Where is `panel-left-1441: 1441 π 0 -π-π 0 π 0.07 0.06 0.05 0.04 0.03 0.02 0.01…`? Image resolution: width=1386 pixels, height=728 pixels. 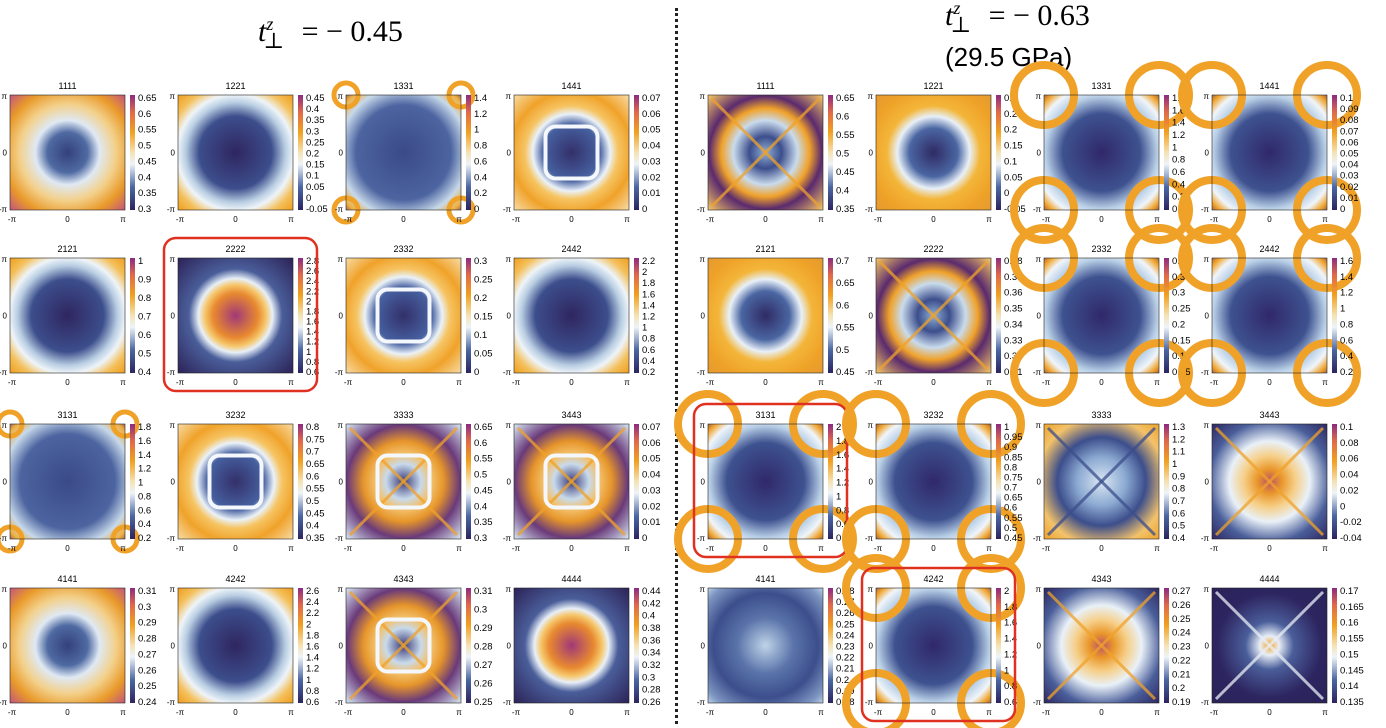 panel-left-1441: 1441 π 0 -π-π 0 π 0.07 0.06 0.05 0.04 0.03 0.02 0.01… is located at coordinates (582, 152).